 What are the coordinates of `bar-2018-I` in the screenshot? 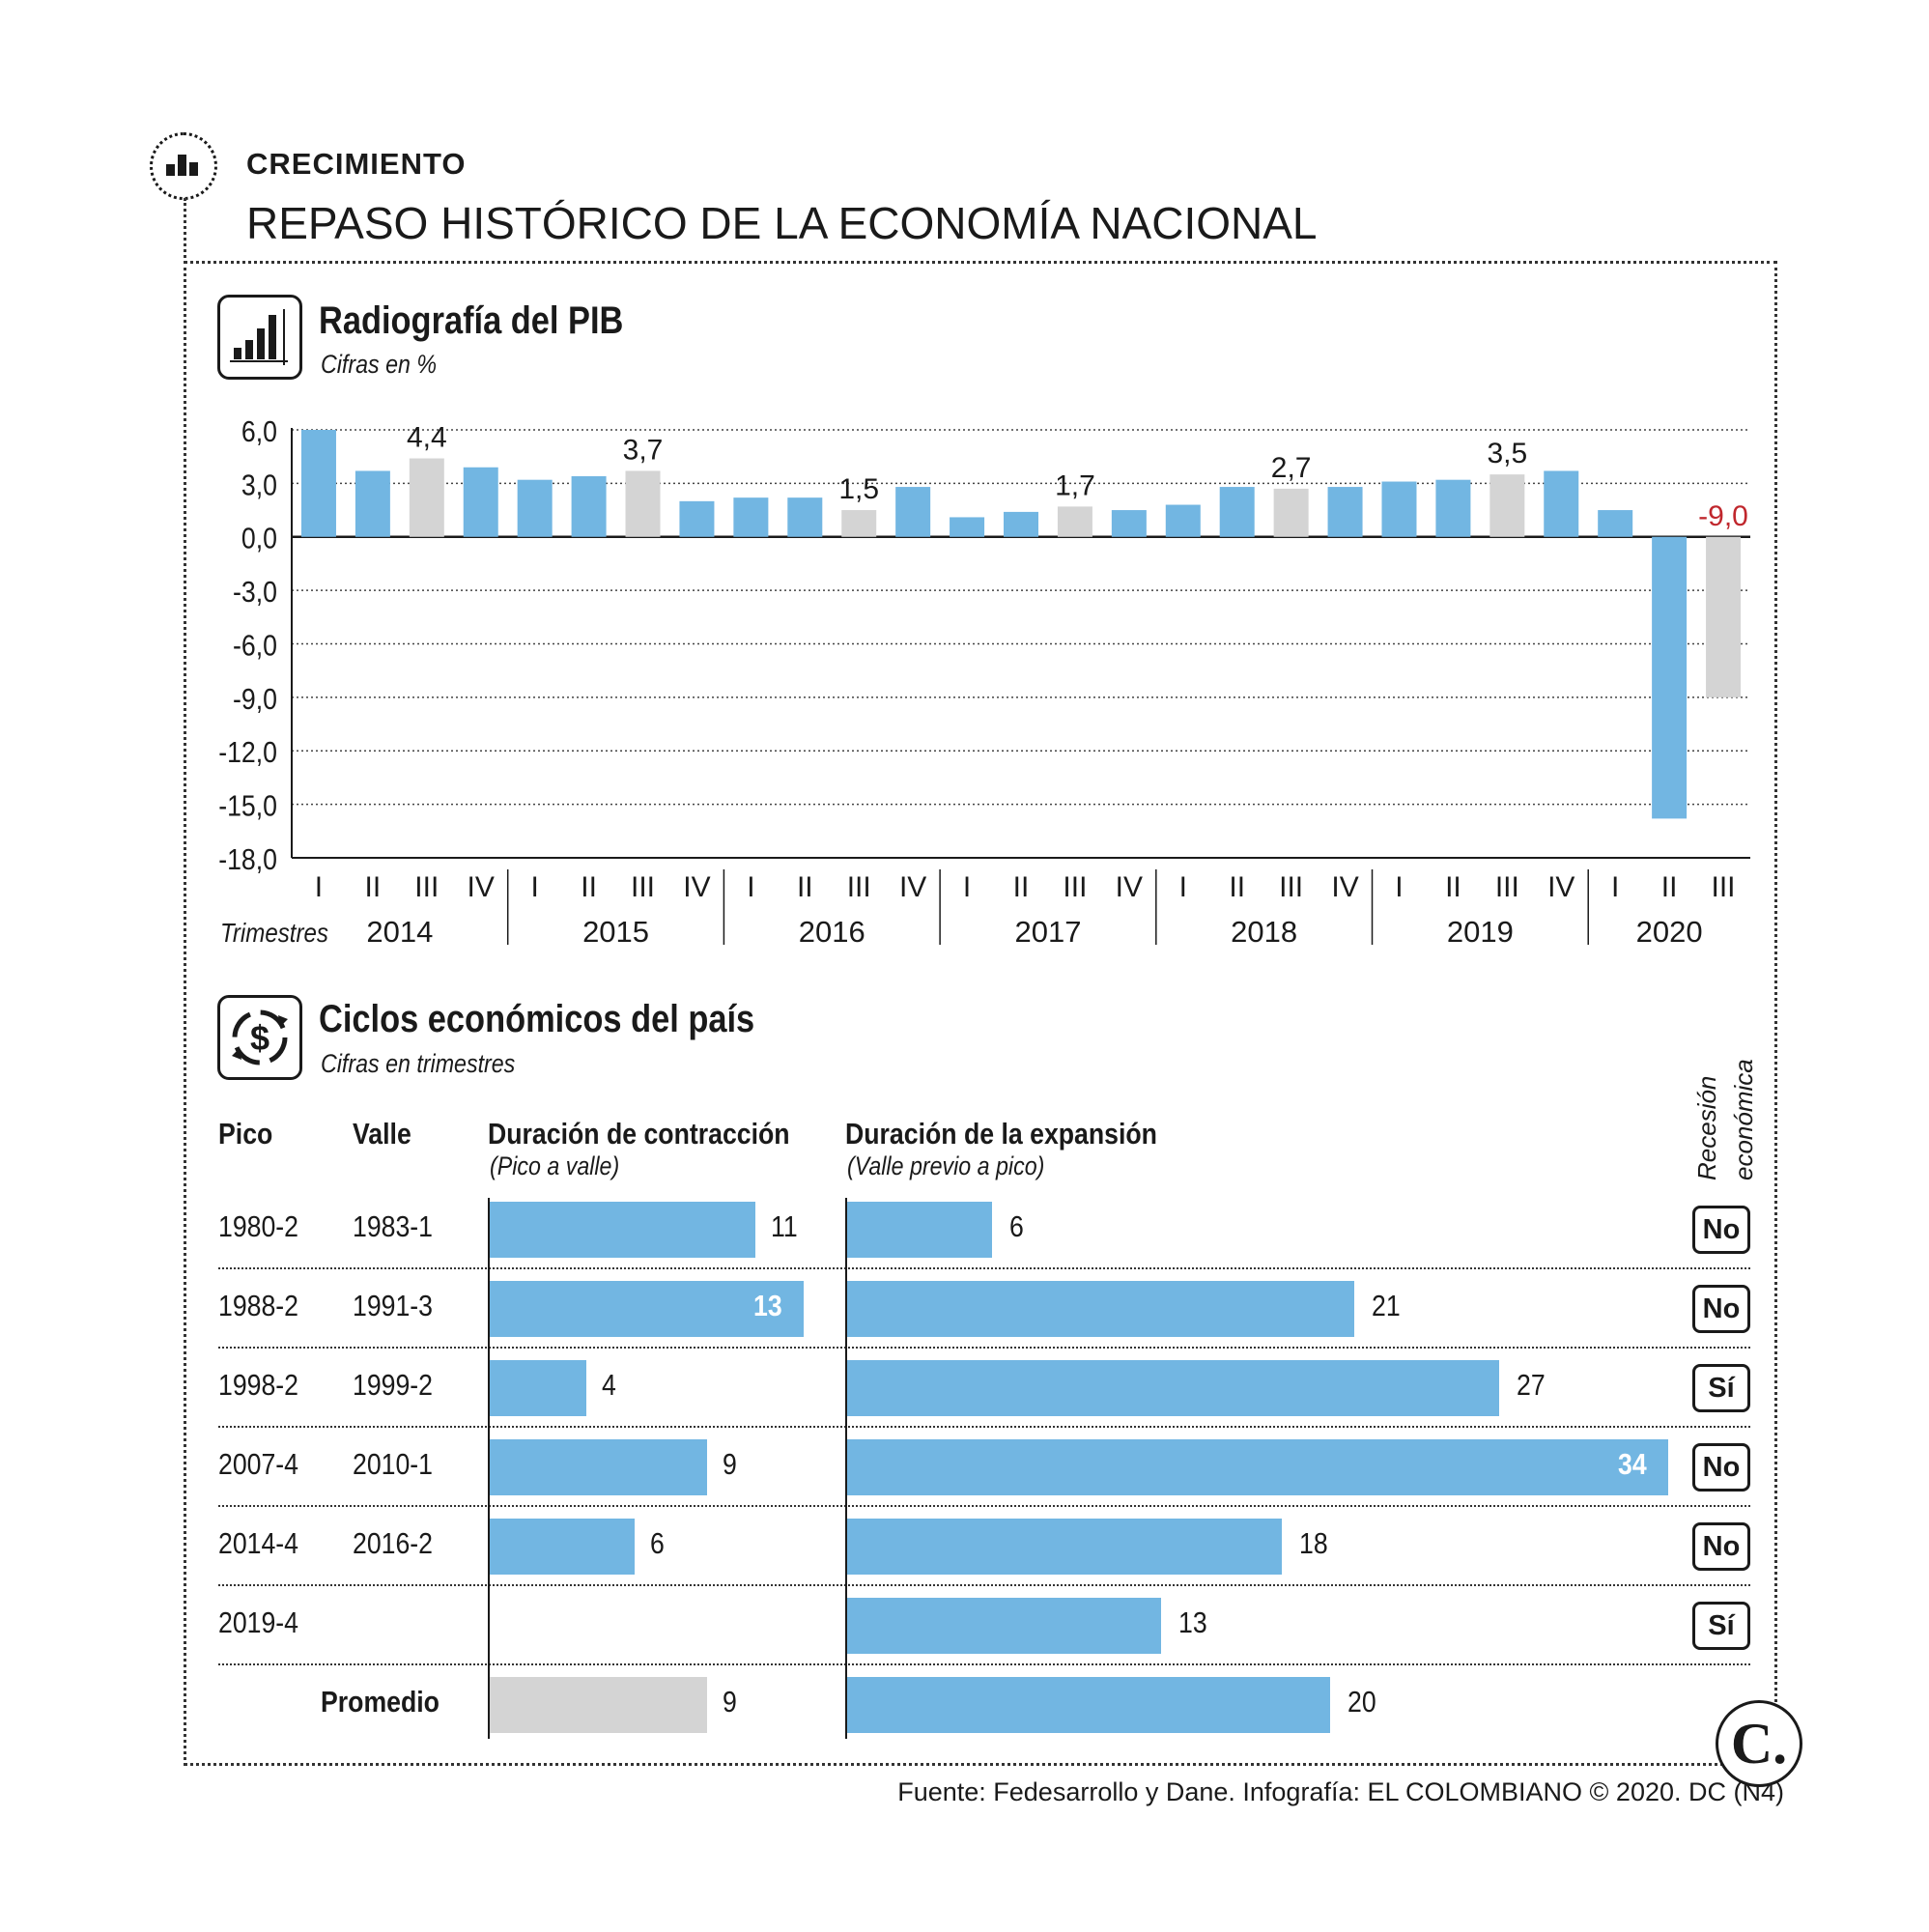 It's located at (1183, 520).